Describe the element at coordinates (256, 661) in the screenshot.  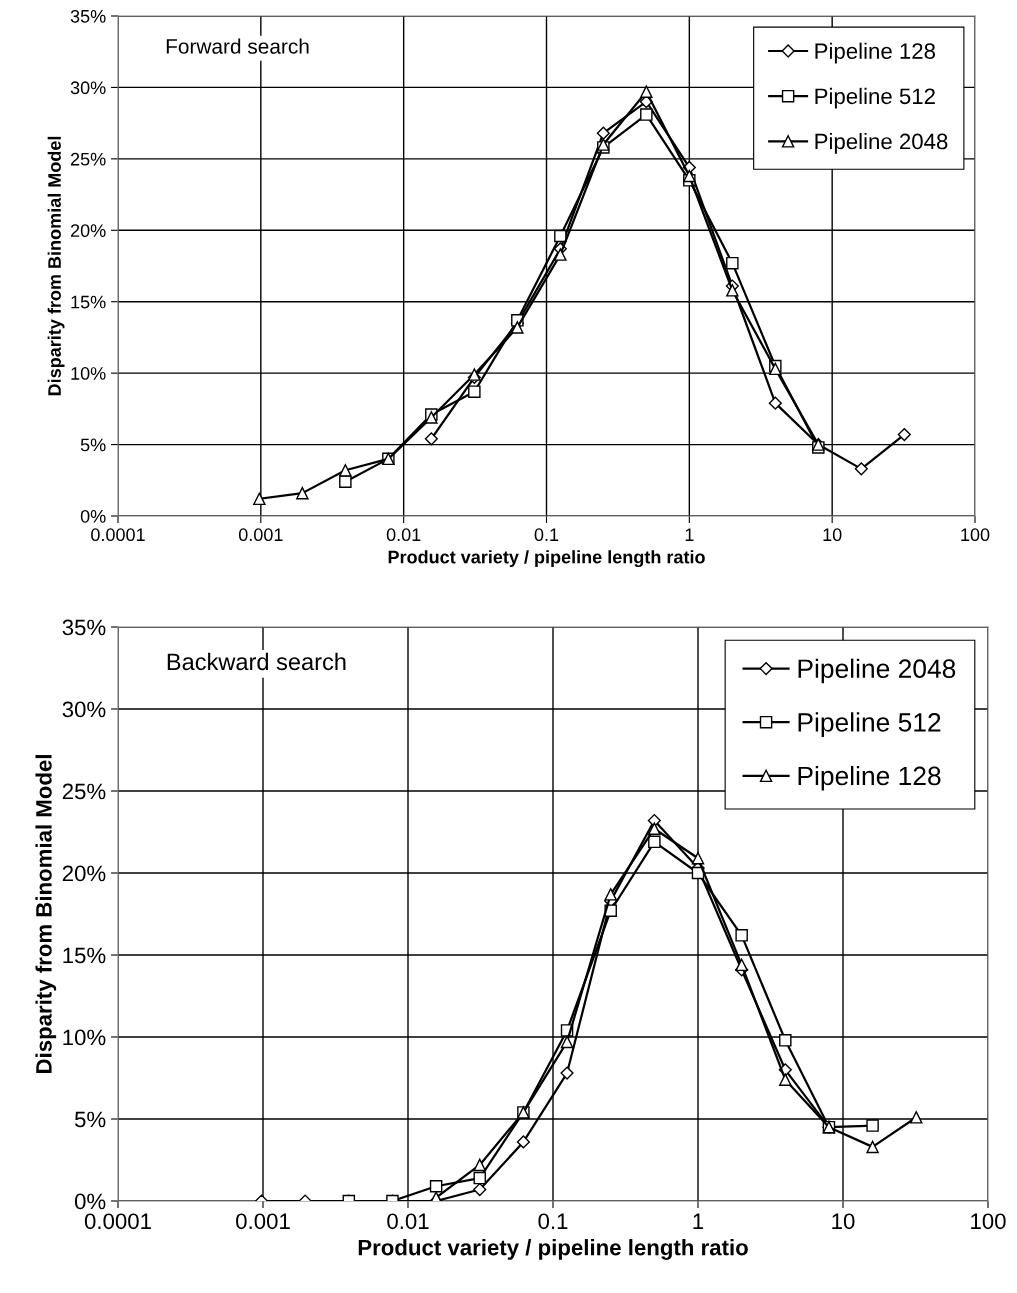
I see `annotation: Backward search` at that location.